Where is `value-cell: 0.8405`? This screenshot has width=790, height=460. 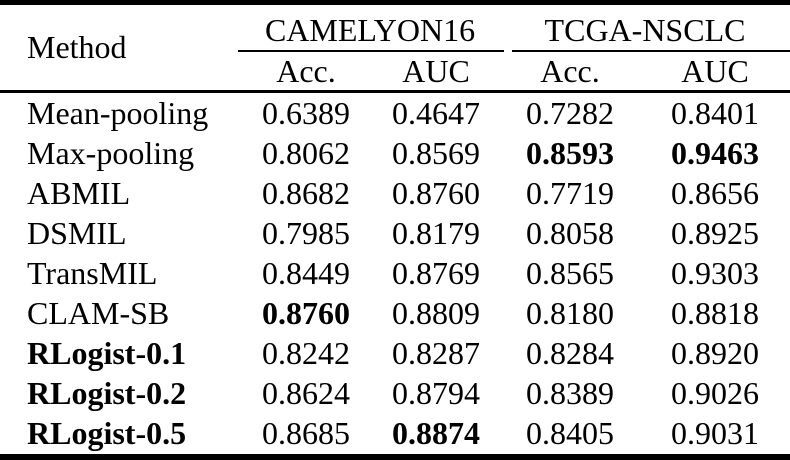 value-cell: 0.8405 is located at coordinates (570, 433).